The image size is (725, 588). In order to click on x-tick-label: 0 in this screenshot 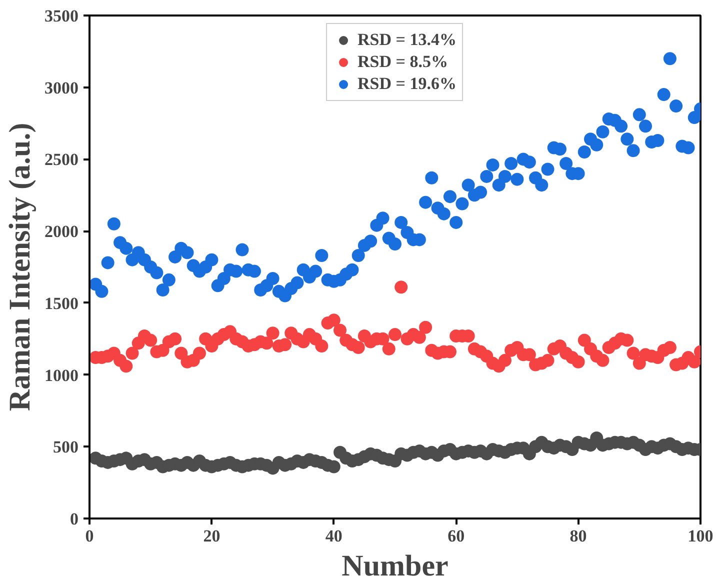, I will do `click(89, 536)`.